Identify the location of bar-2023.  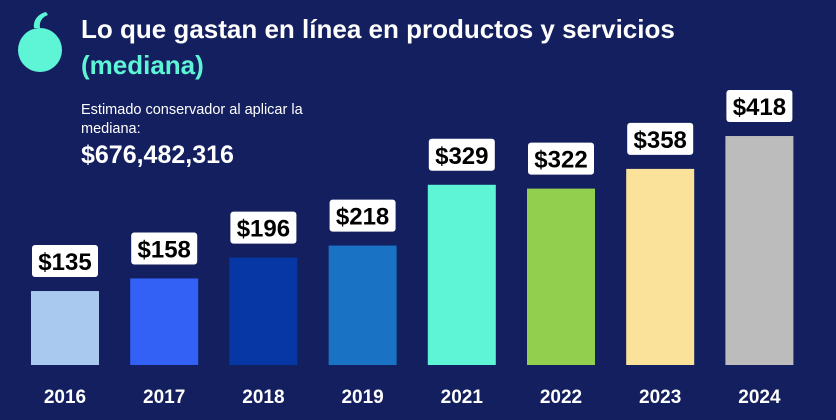
(660, 266).